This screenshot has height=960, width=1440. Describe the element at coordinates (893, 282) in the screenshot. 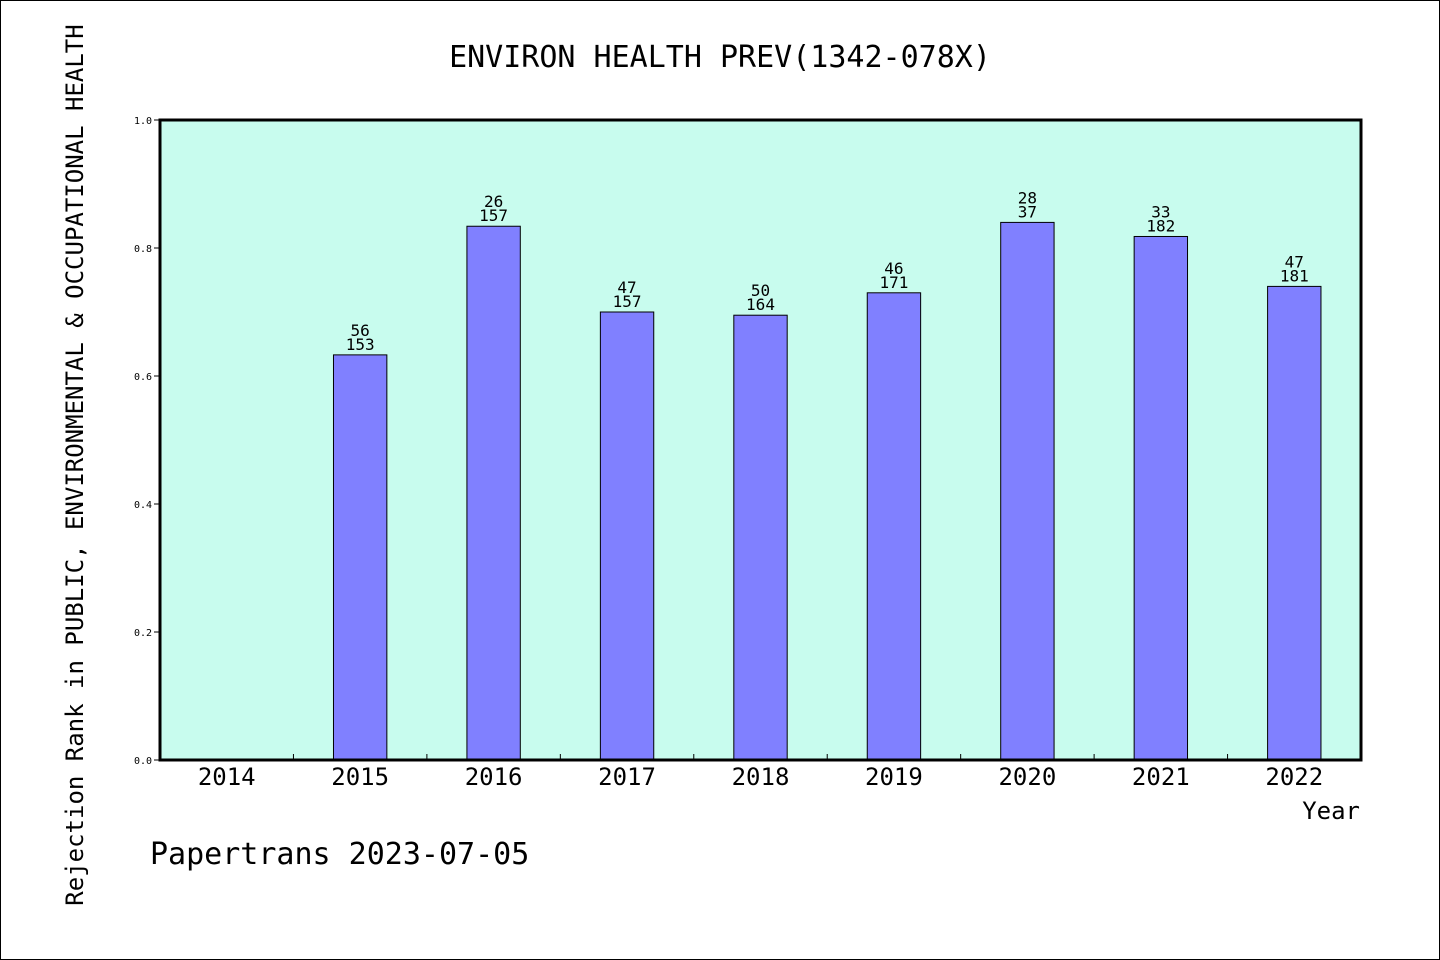

I see `bar-label-bottom: 171` at that location.